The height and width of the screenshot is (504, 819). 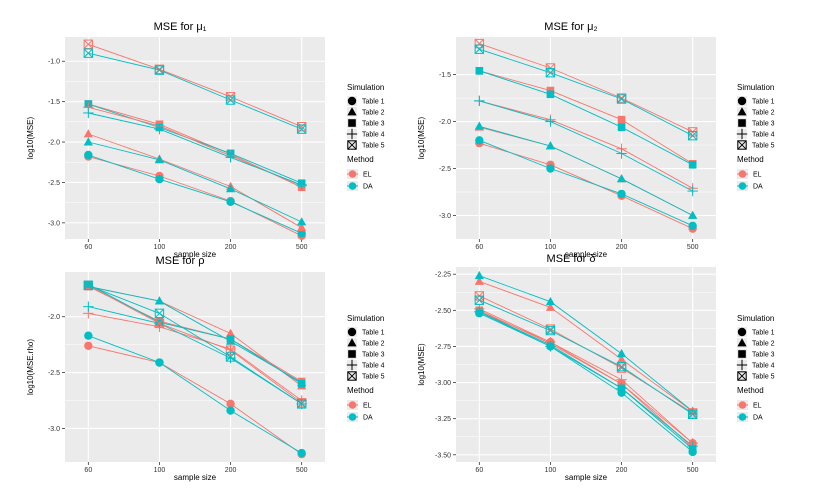 What do you see at coordinates (352, 376) in the screenshot?
I see `legend-shape-box` at bounding box center [352, 376].